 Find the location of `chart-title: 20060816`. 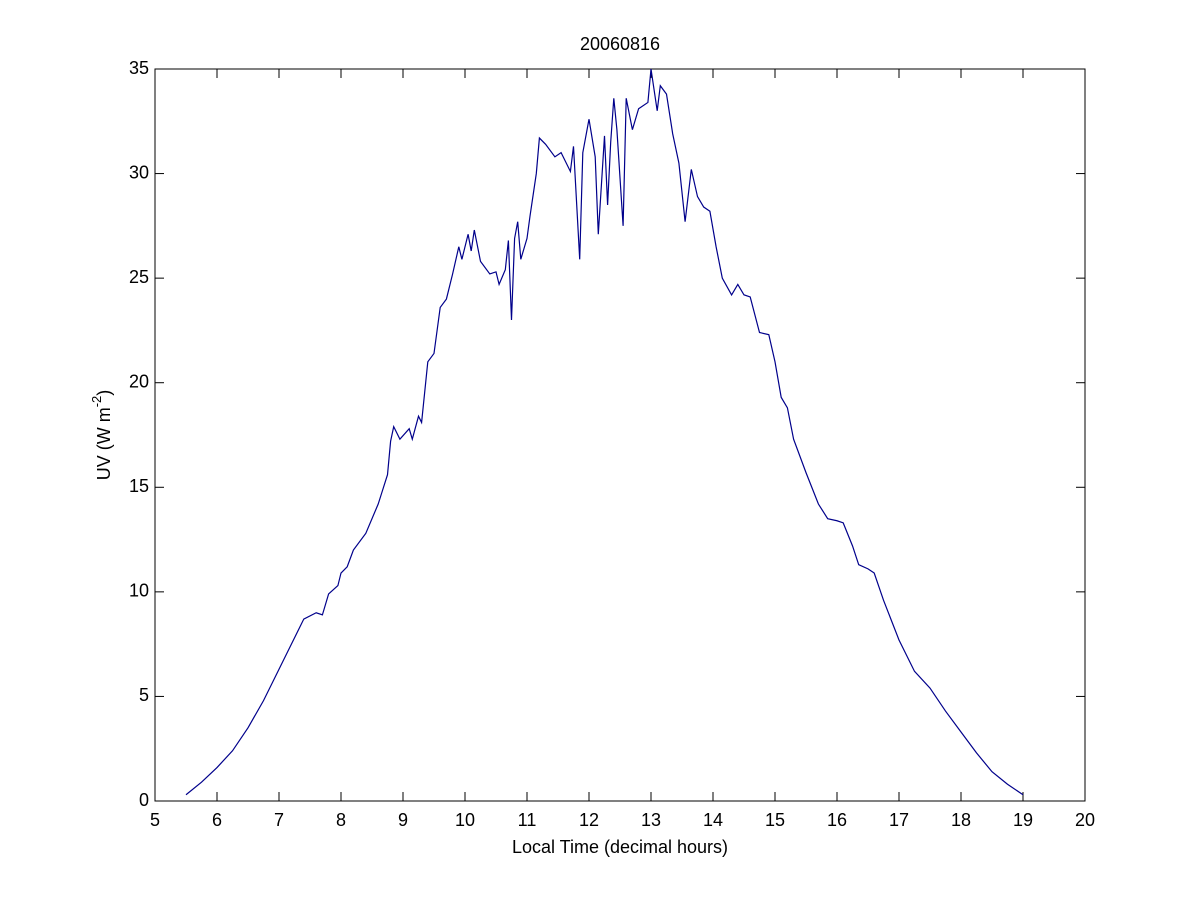

chart-title: 20060816 is located at coordinates (620, 44).